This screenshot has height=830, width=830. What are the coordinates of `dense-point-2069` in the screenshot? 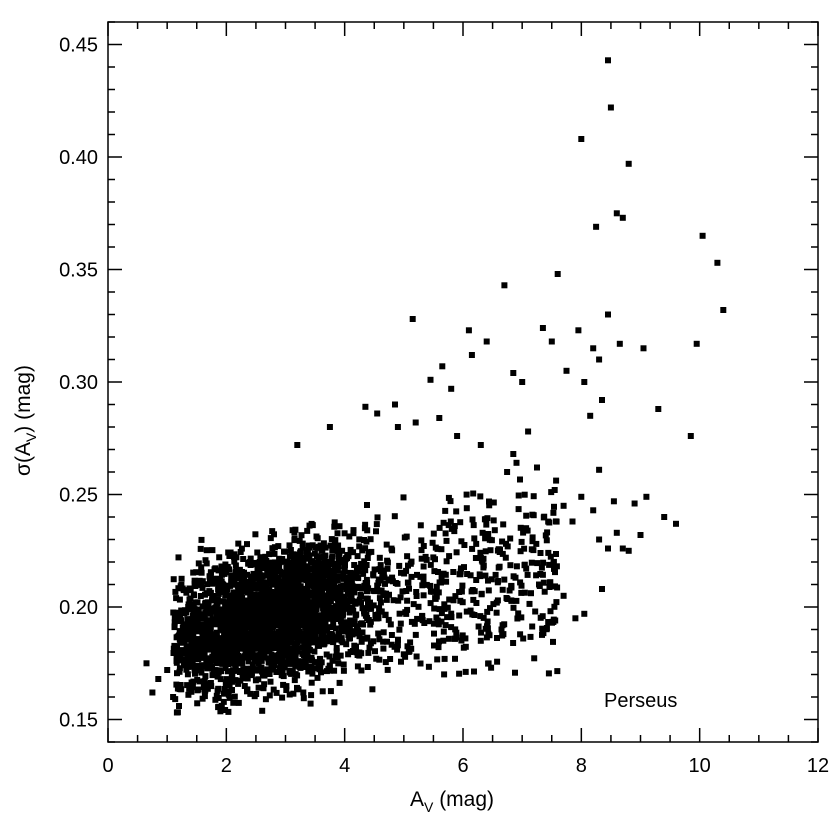 It's located at (250, 589).